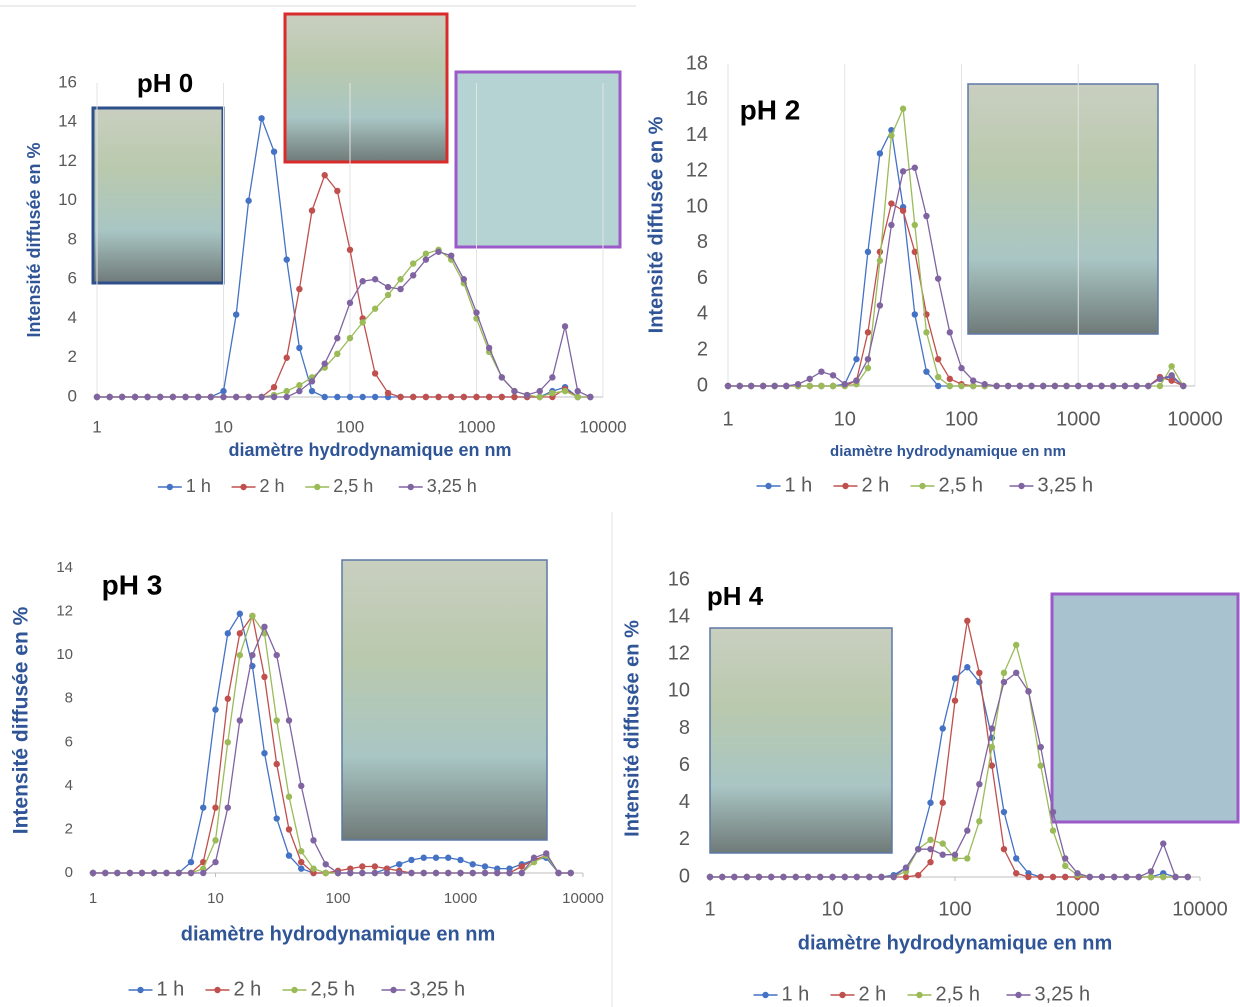  I want to click on x-tick-label: 10000, so click(583, 898).